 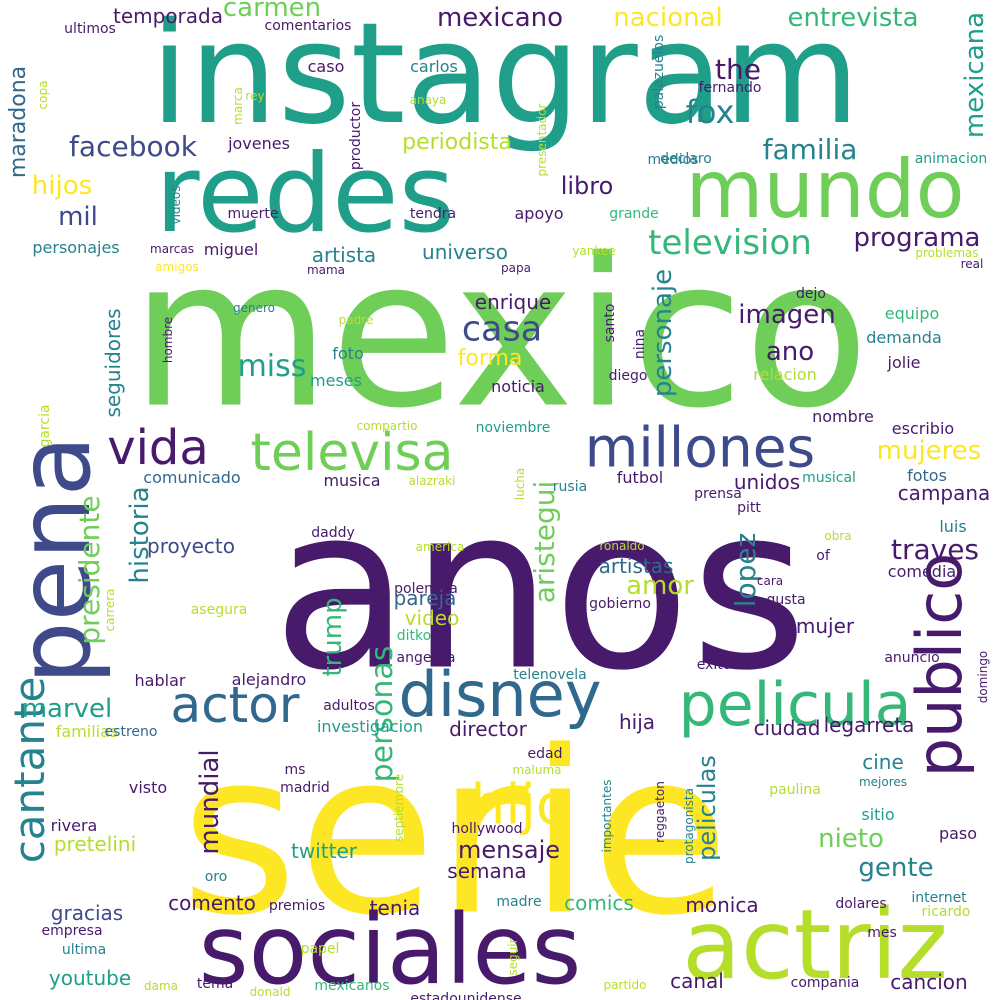 What do you see at coordinates (428, 100) in the screenshot?
I see `word-anaya: anaya` at bounding box center [428, 100].